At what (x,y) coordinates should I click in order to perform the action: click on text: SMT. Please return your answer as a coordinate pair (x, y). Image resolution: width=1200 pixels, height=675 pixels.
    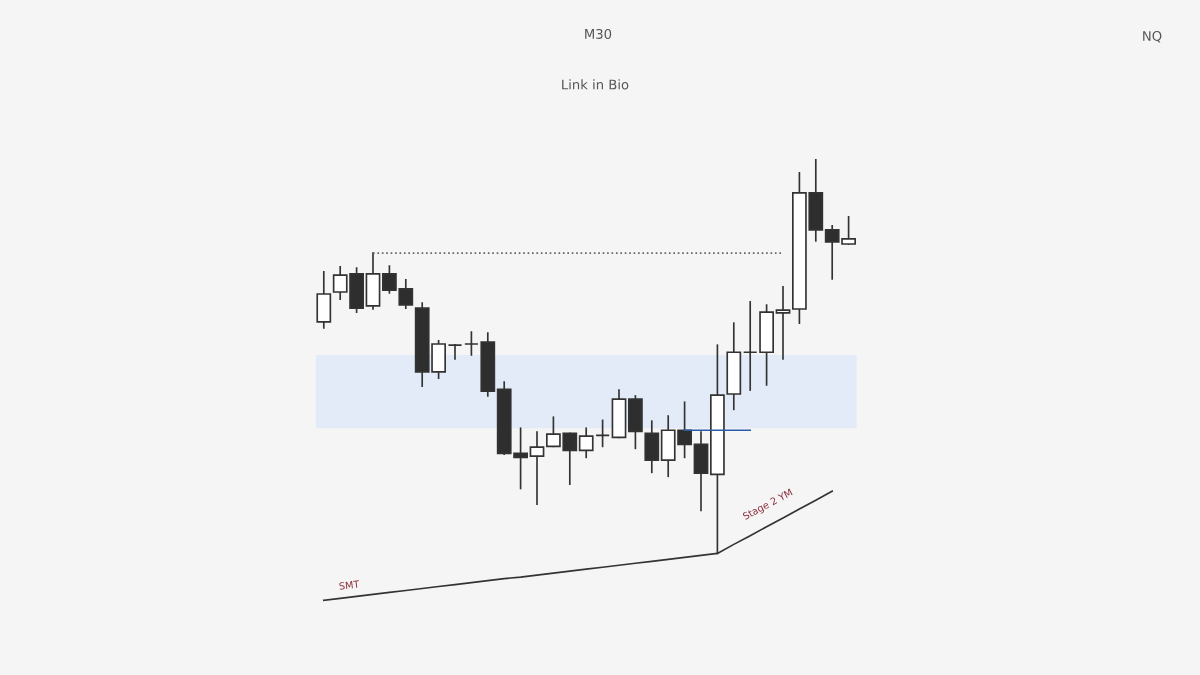
    Looking at the image, I should click on (349, 585).